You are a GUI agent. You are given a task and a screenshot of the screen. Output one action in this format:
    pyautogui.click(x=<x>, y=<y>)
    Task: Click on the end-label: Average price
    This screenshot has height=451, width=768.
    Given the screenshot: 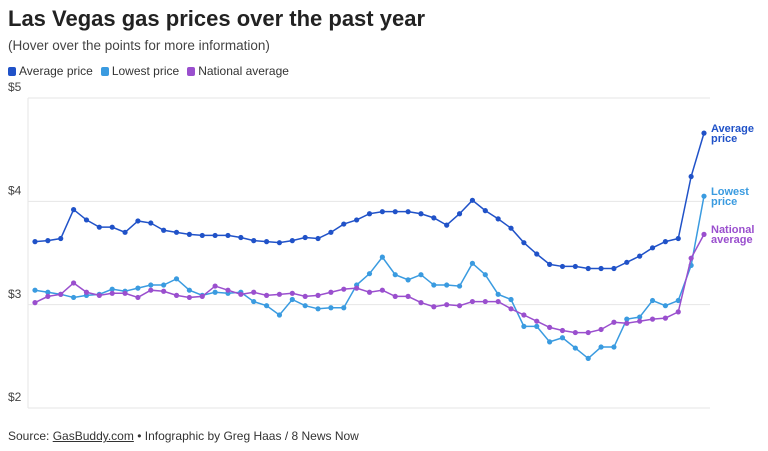 What is the action you would take?
    pyautogui.click(x=733, y=134)
    